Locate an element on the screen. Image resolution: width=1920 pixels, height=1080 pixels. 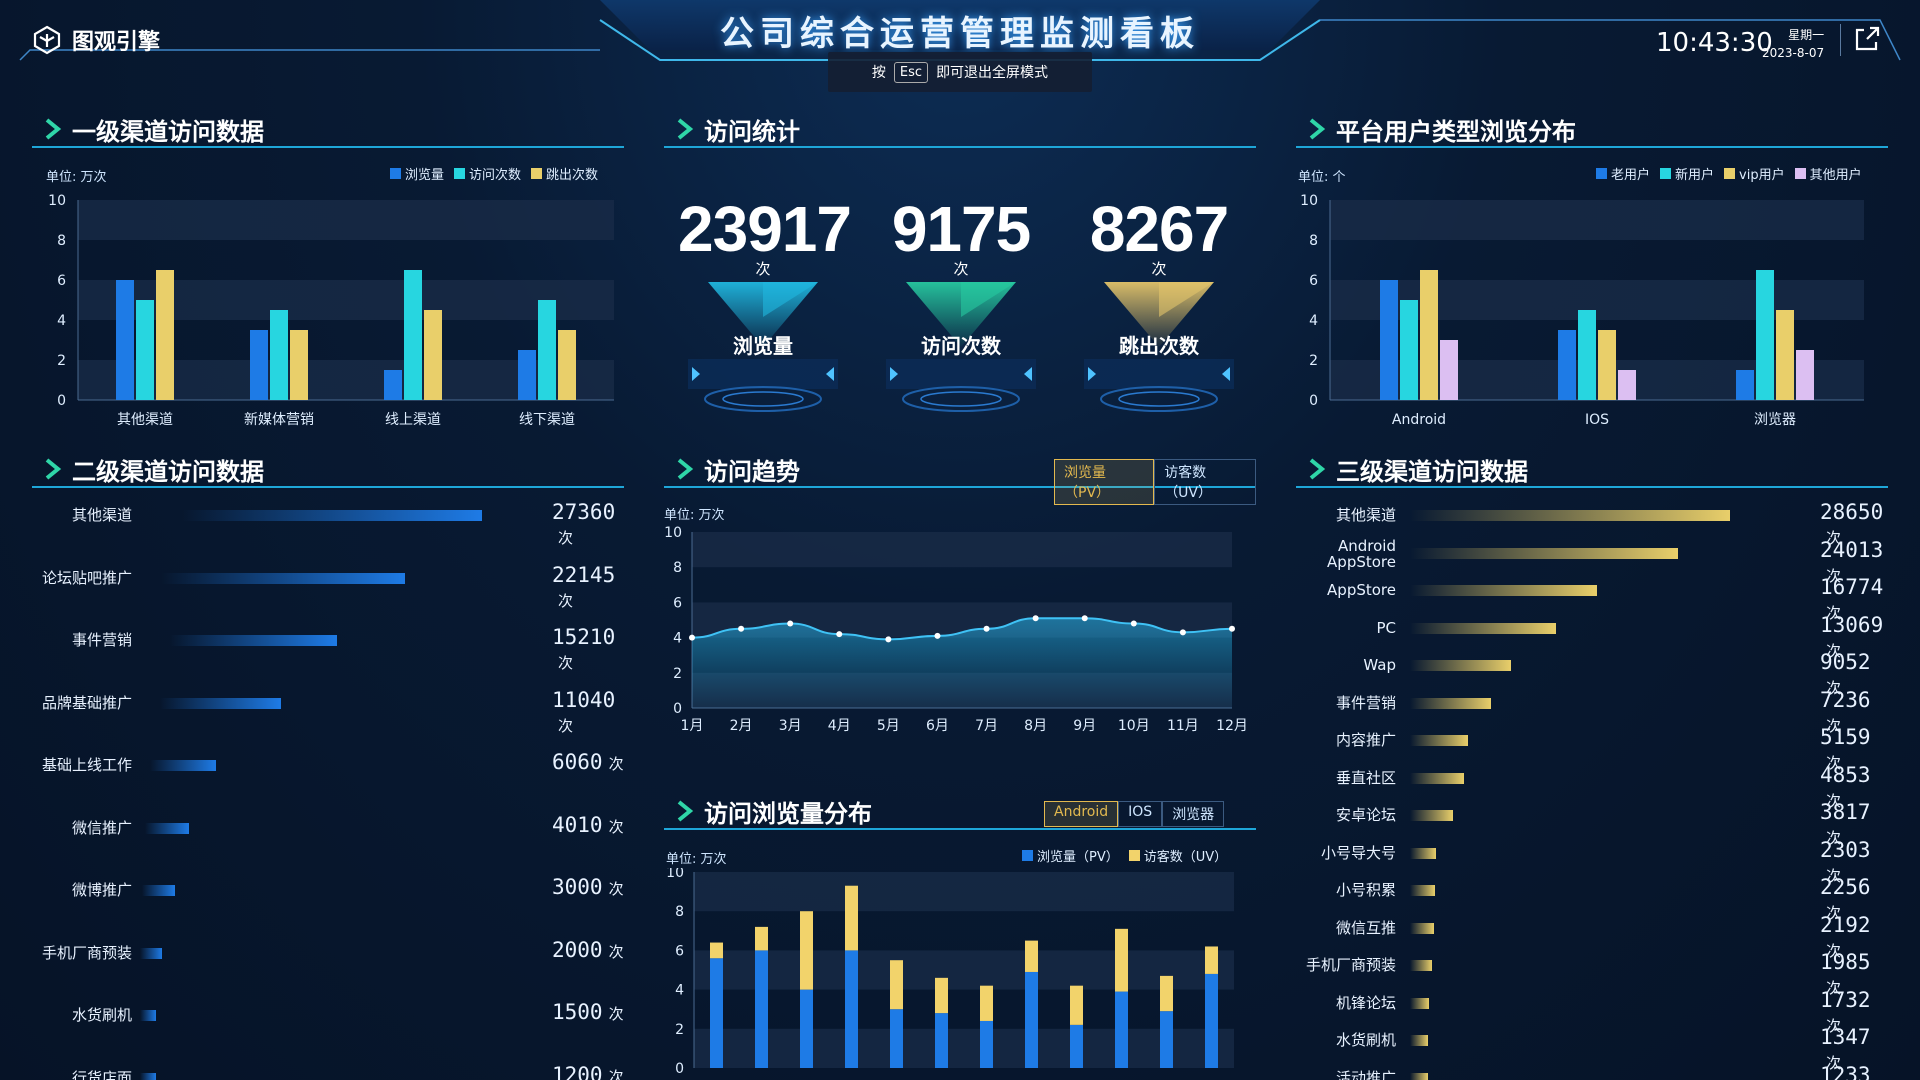
legend: 浏览量（PV） 访客数（UV） is located at coordinates (1124, 855).